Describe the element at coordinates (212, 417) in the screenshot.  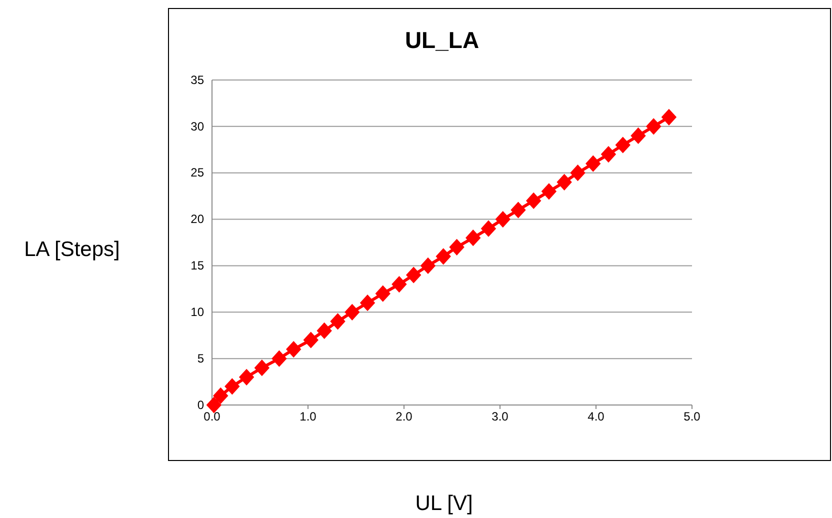
I see `x-tick-label: 0.0` at that location.